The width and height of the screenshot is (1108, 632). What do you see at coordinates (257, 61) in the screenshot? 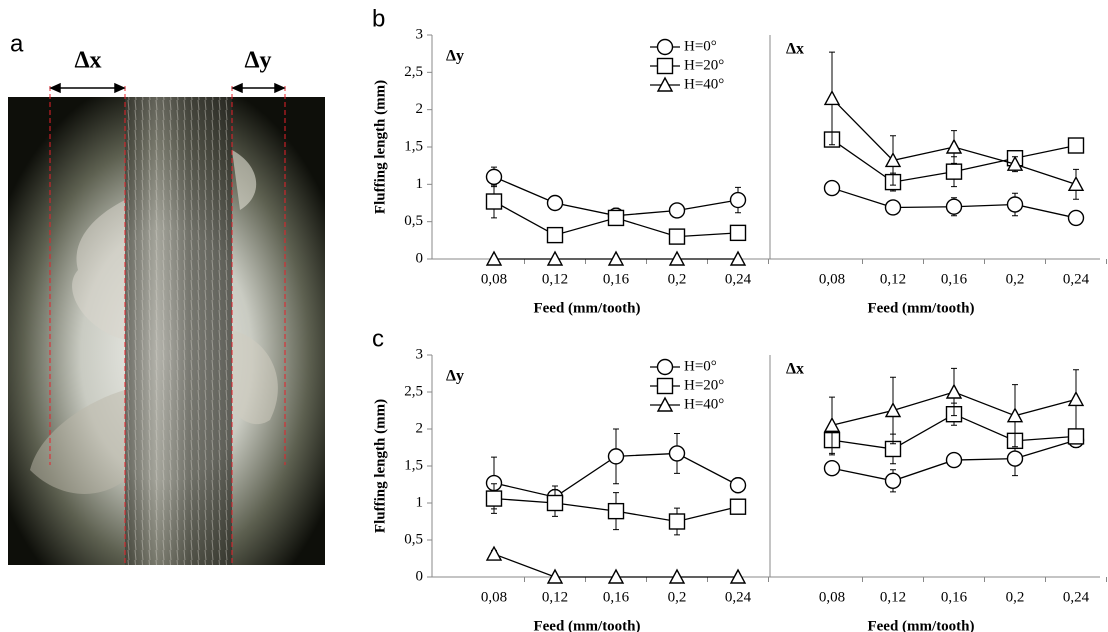
I see `dy-label: Δy` at bounding box center [257, 61].